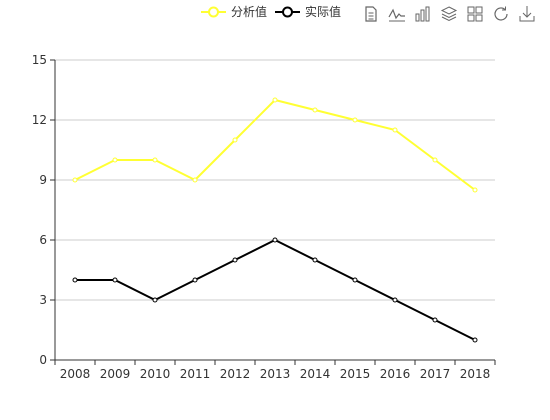  Describe the element at coordinates (43, 360) in the screenshot. I see `y-tick-label: 0` at that location.